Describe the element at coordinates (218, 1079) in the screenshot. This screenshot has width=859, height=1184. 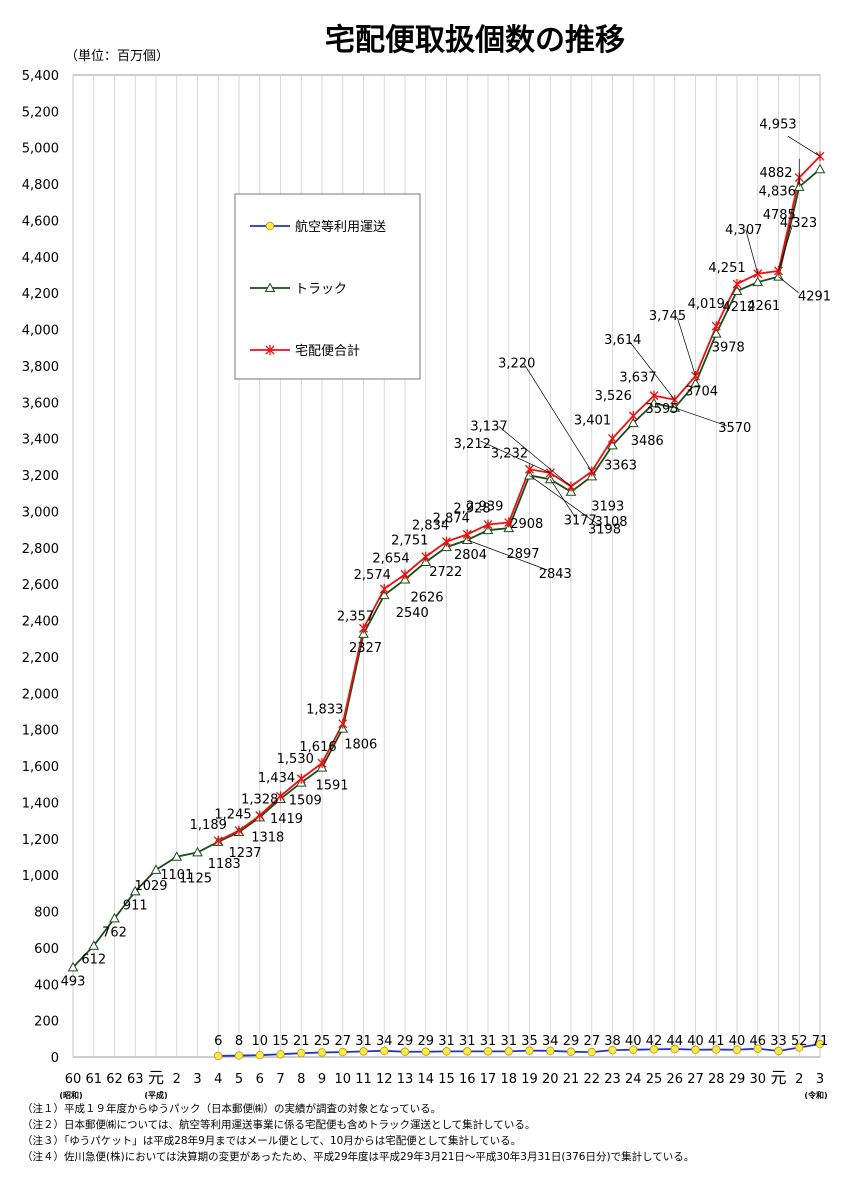
I see `x-tick-label: 4` at that location.